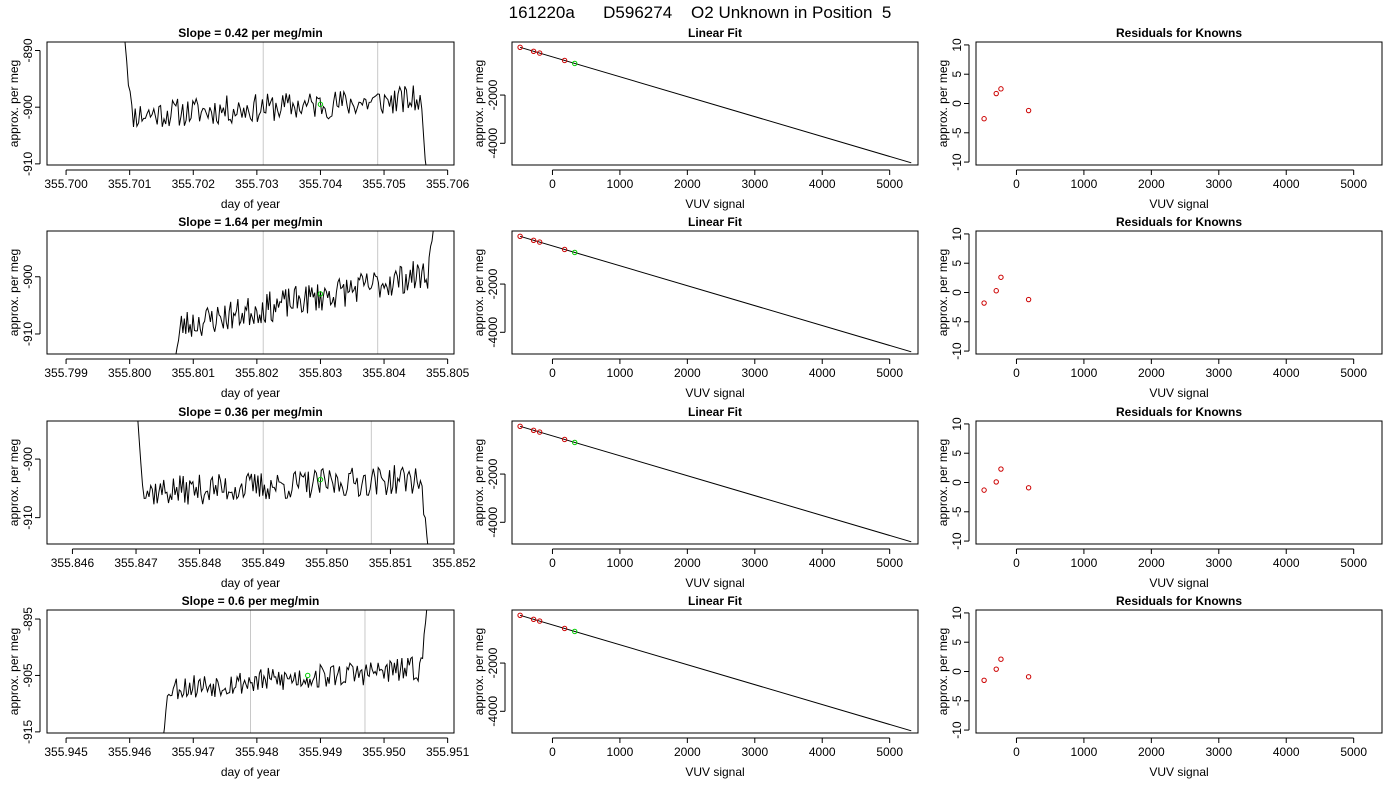  I want to click on x-tick-label: 355.802, so click(257, 373).